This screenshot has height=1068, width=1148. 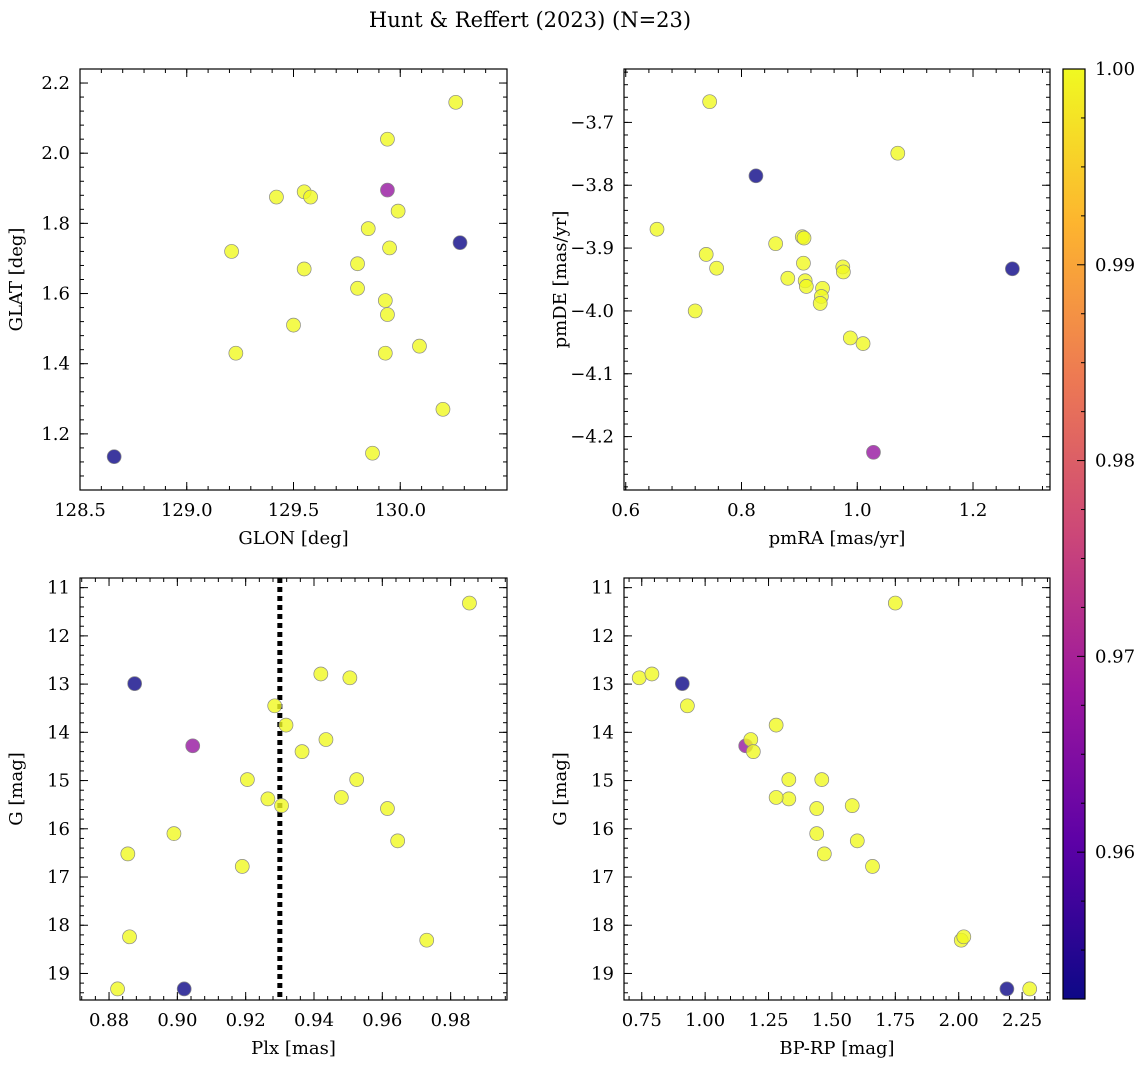 What do you see at coordinates (1074, 534) in the screenshot?
I see `colorbar-gradient` at bounding box center [1074, 534].